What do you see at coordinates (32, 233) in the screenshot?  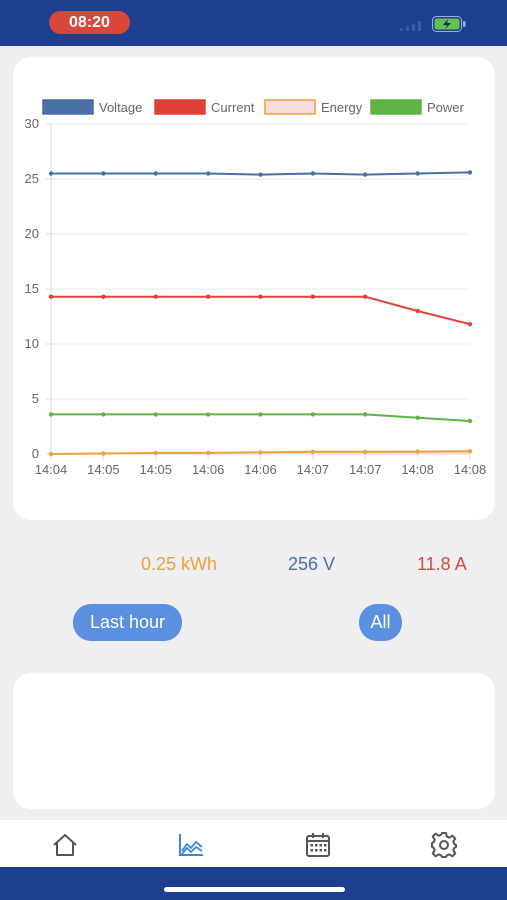 I see `y-tick-label: 20` at bounding box center [32, 233].